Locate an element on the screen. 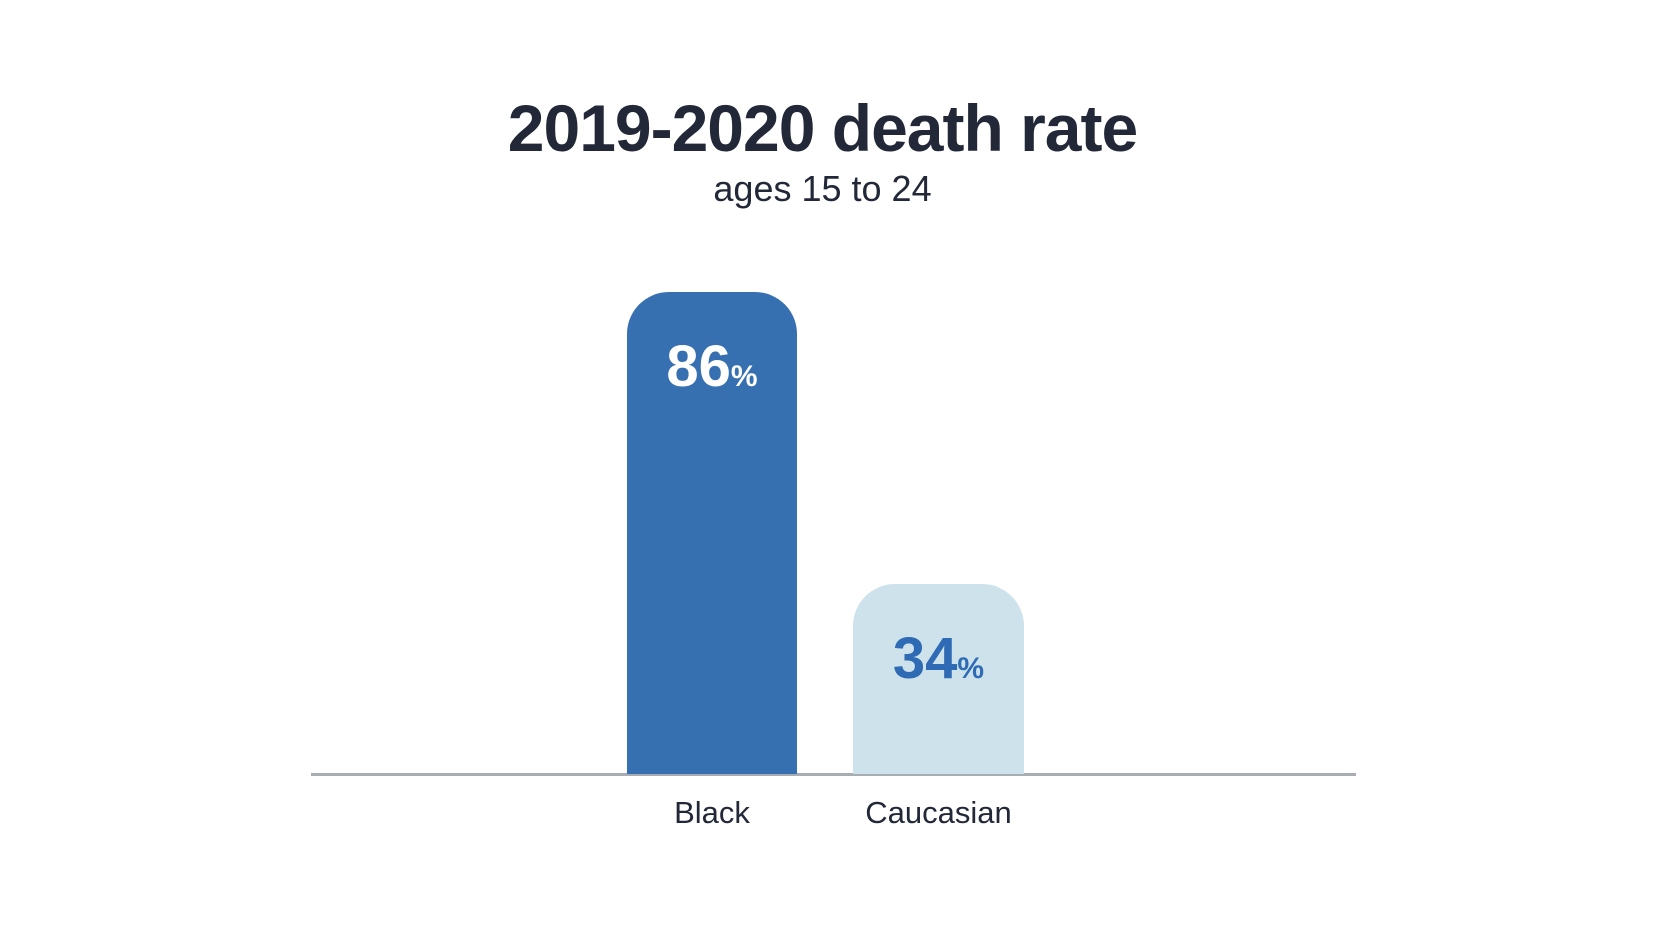 Image resolution: width=1668 pixels, height=928 pixels. category-label-black: Black is located at coordinates (712, 812).